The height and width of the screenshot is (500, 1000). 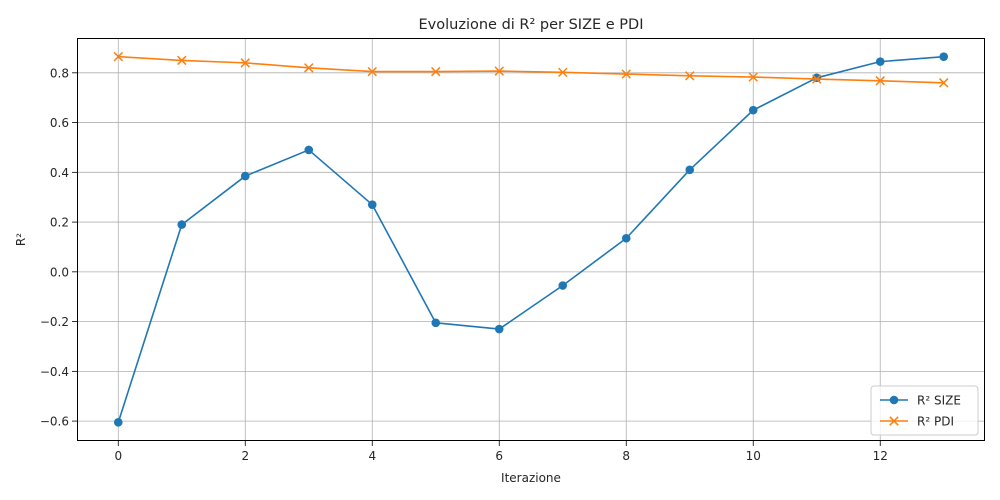 What do you see at coordinates (924, 410) in the screenshot?
I see `legend: R² SIZE R² PDI` at bounding box center [924, 410].